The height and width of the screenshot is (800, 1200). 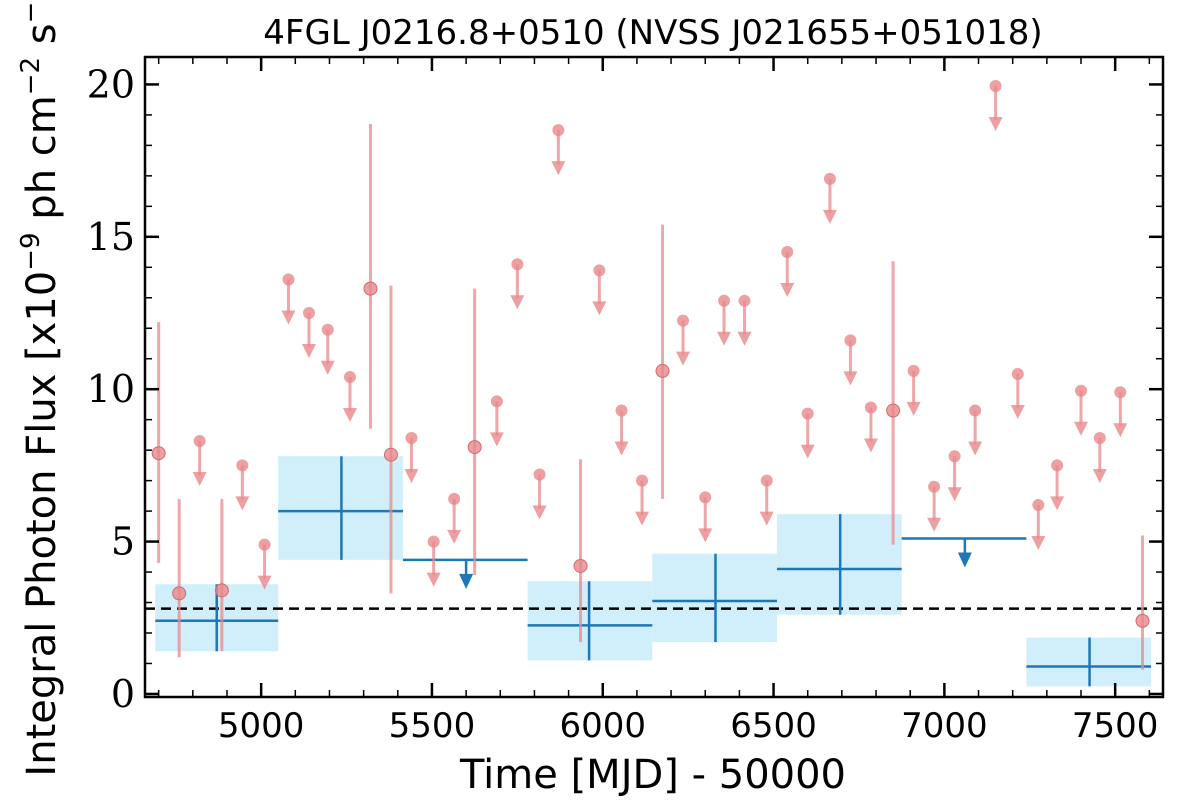 What do you see at coordinates (123, 542) in the screenshot?
I see `y-tick-label-1: 5` at bounding box center [123, 542].